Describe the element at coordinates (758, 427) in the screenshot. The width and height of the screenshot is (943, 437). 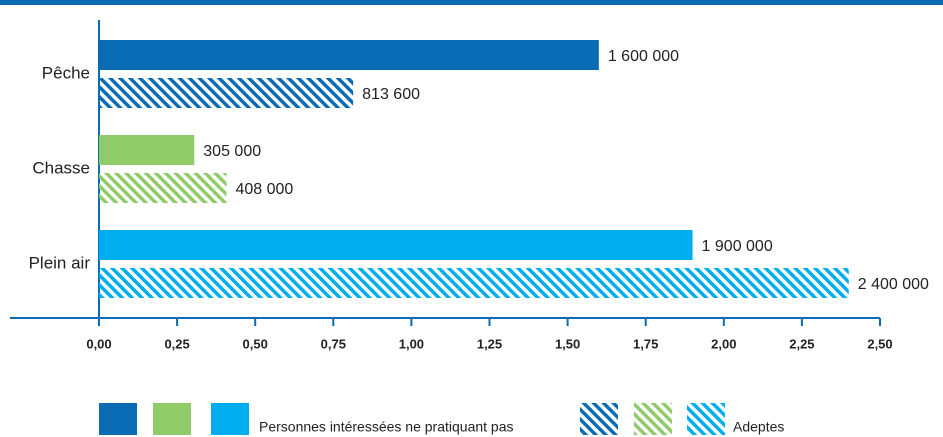
I see `legend-label: Adeptes` at that location.